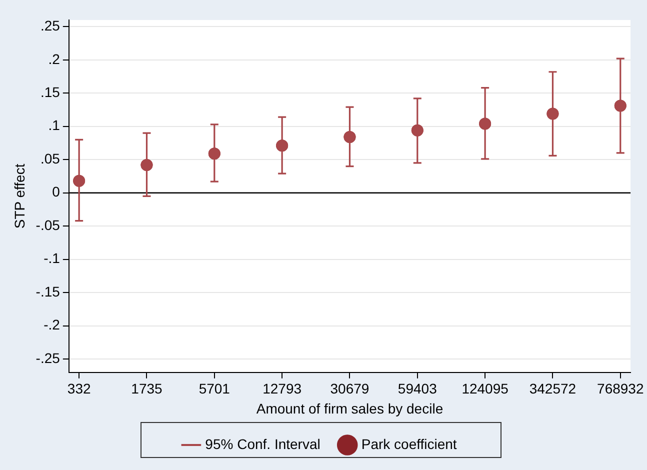 Image resolution: width=647 pixels, height=470 pixels. What do you see at coordinates (54, 125) in the screenshot?
I see `y-tick-label: .1` at bounding box center [54, 125].